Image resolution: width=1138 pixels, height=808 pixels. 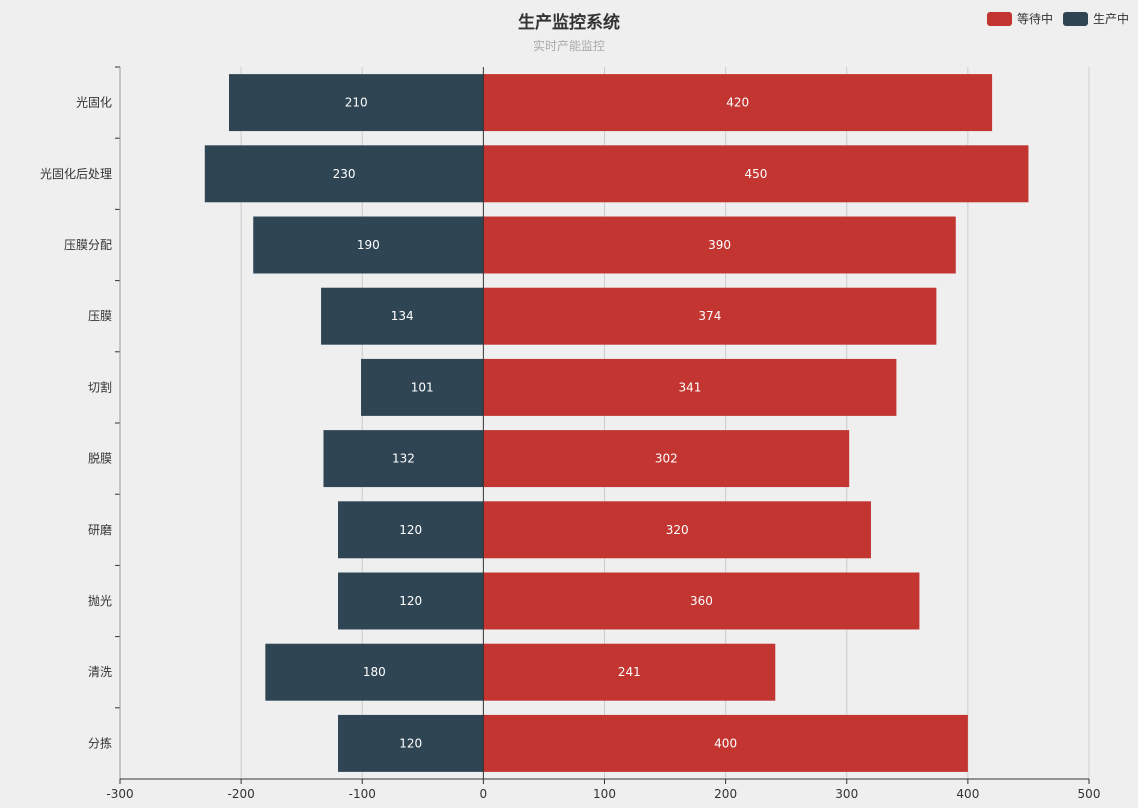 I want to click on x-tick-label: 0, so click(x=484, y=794).